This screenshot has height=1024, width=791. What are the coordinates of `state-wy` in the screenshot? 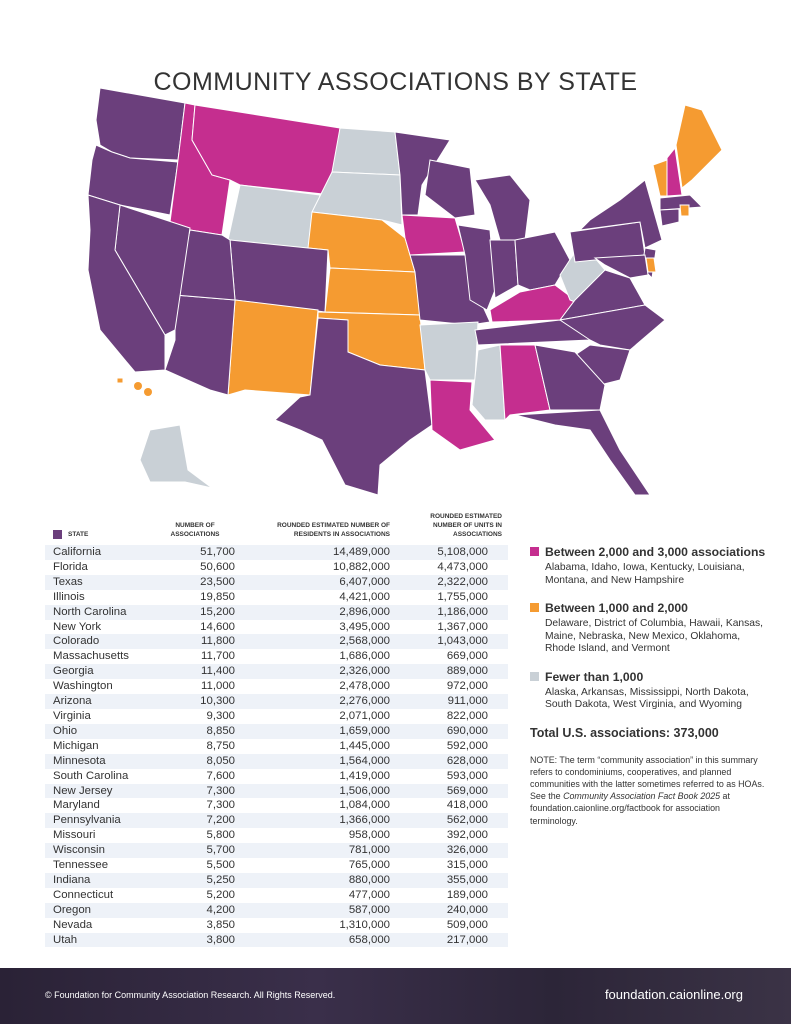 It's located at (274, 217).